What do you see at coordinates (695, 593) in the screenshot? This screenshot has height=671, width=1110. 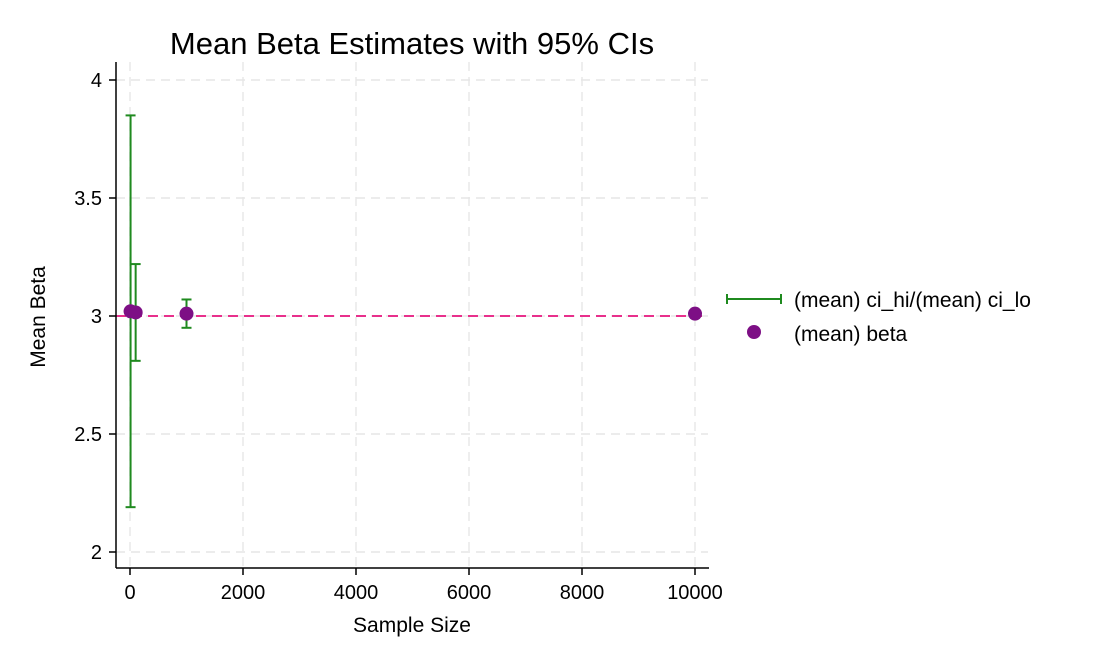 I see `x-tick-label-5: 10000` at bounding box center [695, 593].